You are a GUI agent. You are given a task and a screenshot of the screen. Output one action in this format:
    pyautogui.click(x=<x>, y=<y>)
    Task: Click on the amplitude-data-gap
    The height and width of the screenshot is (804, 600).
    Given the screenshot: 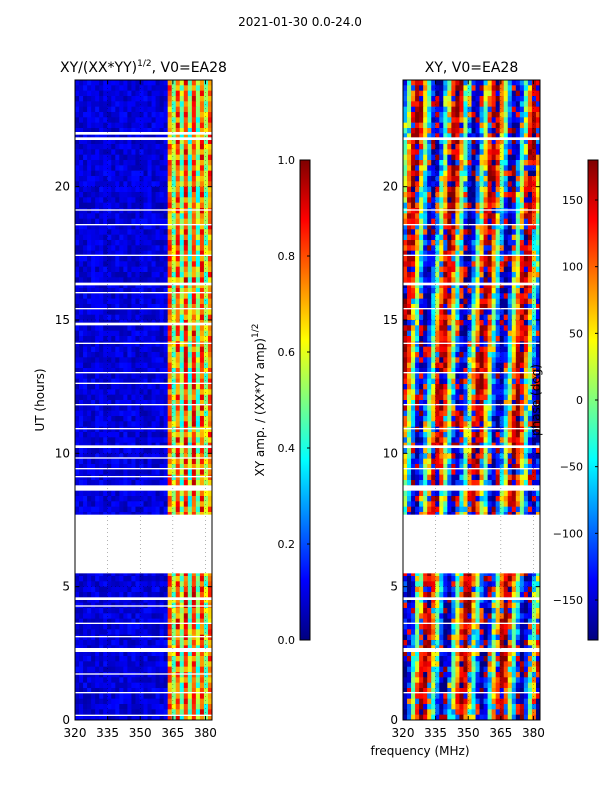 What is the action you would take?
    pyautogui.click(x=143, y=404)
    